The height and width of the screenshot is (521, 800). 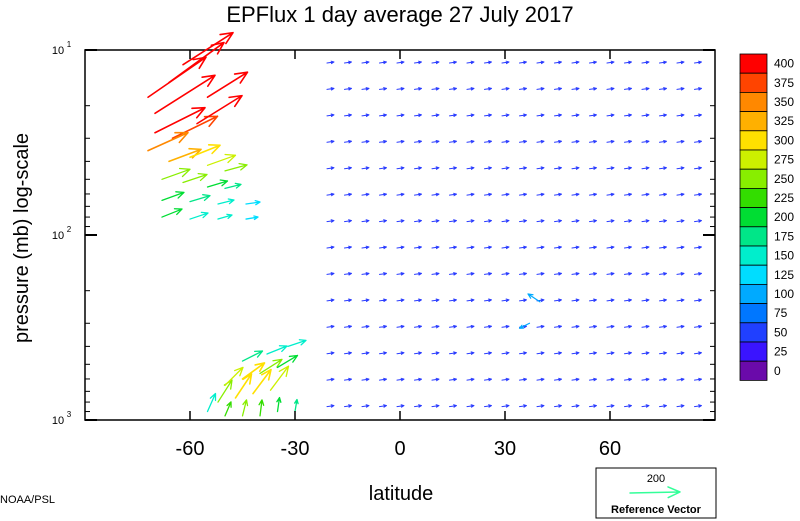 I want to click on colorbar-level-label: 25, so click(x=781, y=352).